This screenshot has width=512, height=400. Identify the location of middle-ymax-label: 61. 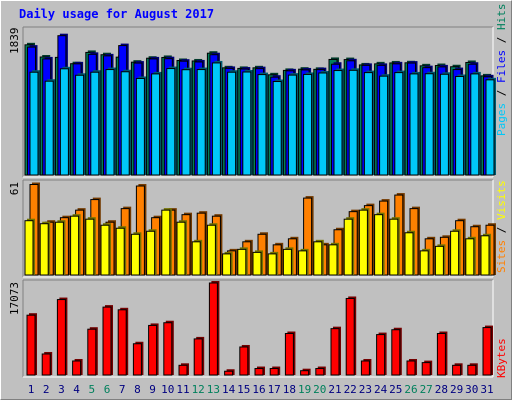
(14, 188).